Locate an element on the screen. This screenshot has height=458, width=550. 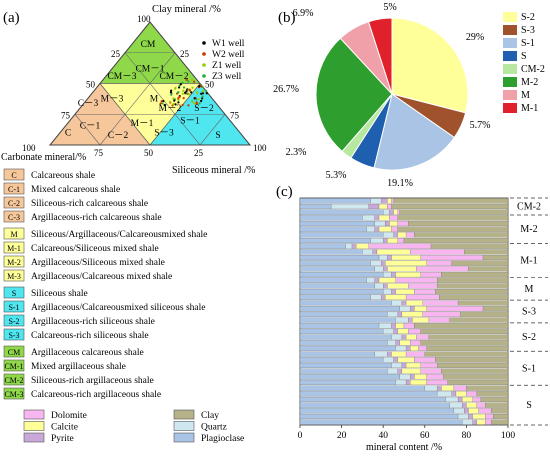
pie-legend-label: S-2 is located at coordinates (528, 17).